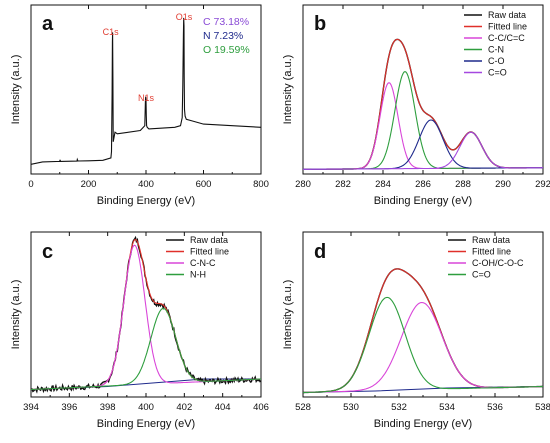 This screenshot has height=443, width=550. I want to click on panel-a-composition: C 73.18% N 7.23% O 19.59%, so click(226, 36).